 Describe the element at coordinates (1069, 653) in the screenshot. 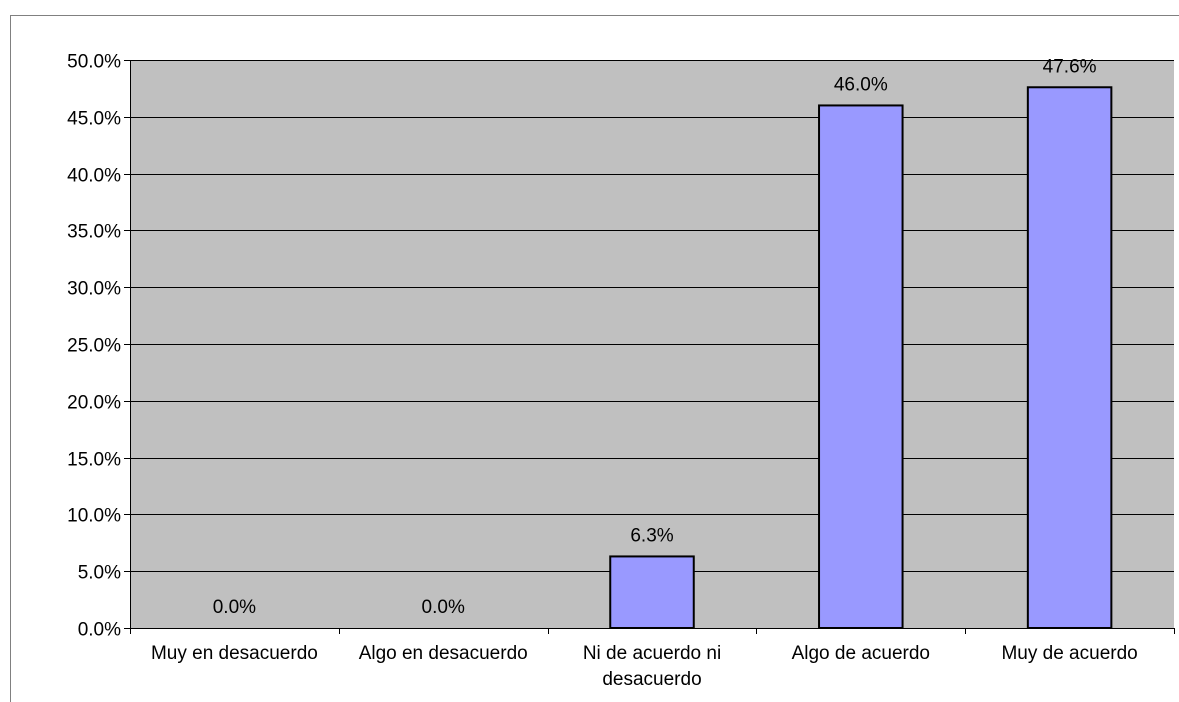

I see `x-tick-label: Muy de acuerdo` at that location.